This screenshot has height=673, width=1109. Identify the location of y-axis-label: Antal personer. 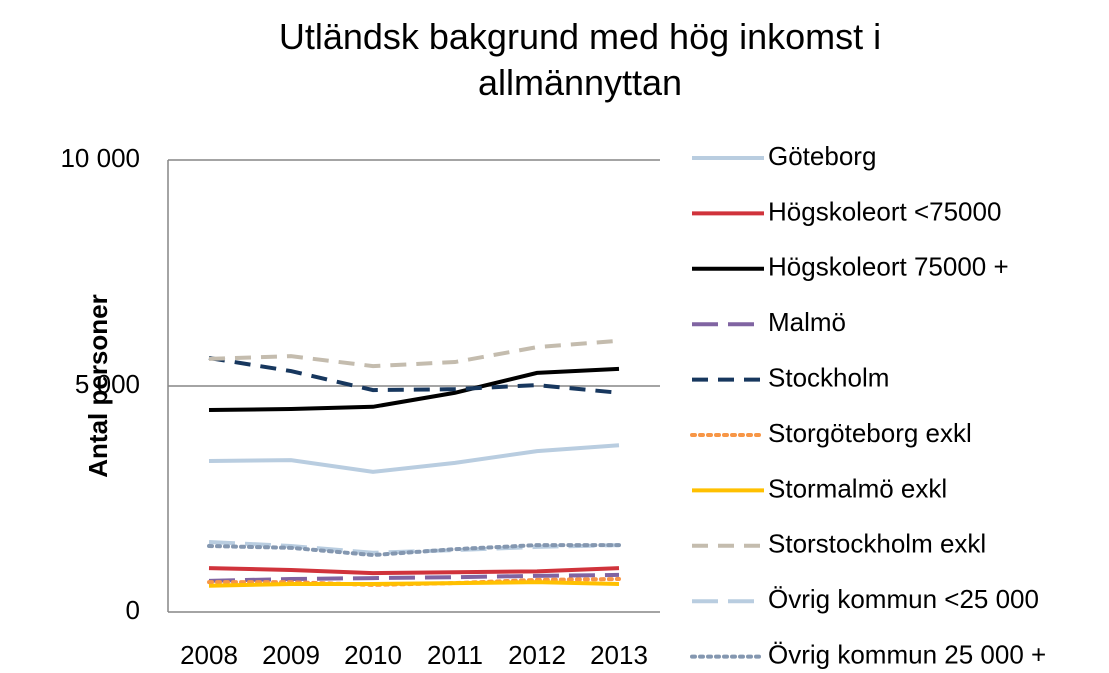
(98, 386).